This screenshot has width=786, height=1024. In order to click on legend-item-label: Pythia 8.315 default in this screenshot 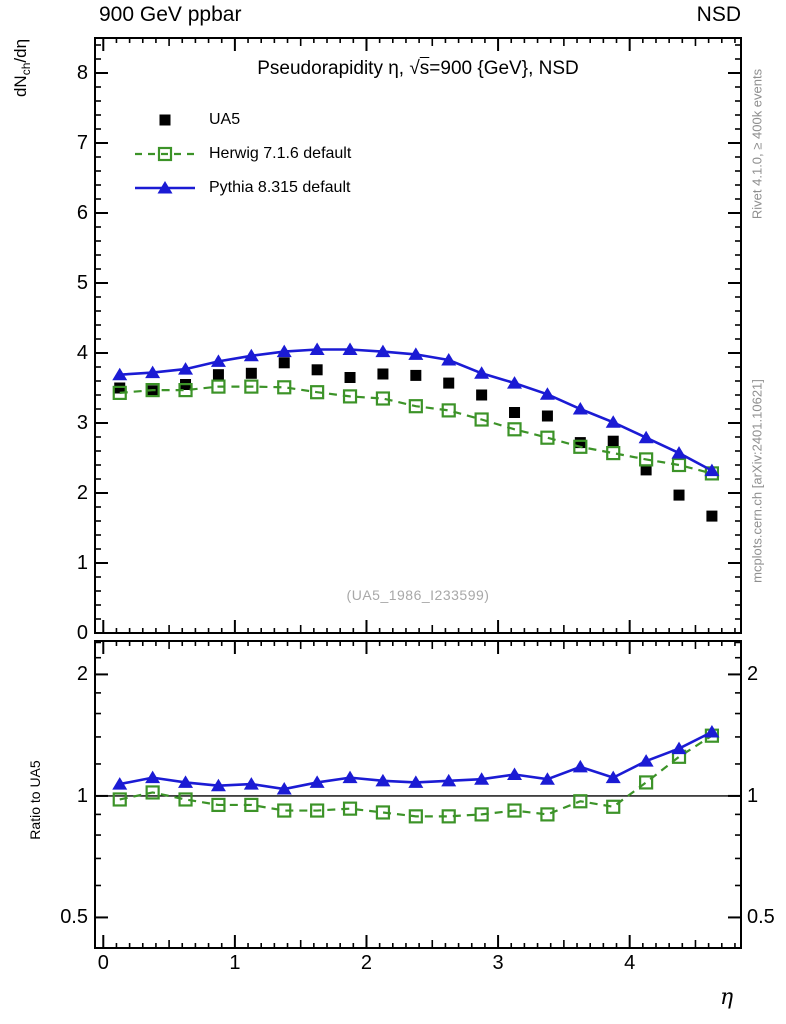, I will do `click(280, 187)`.